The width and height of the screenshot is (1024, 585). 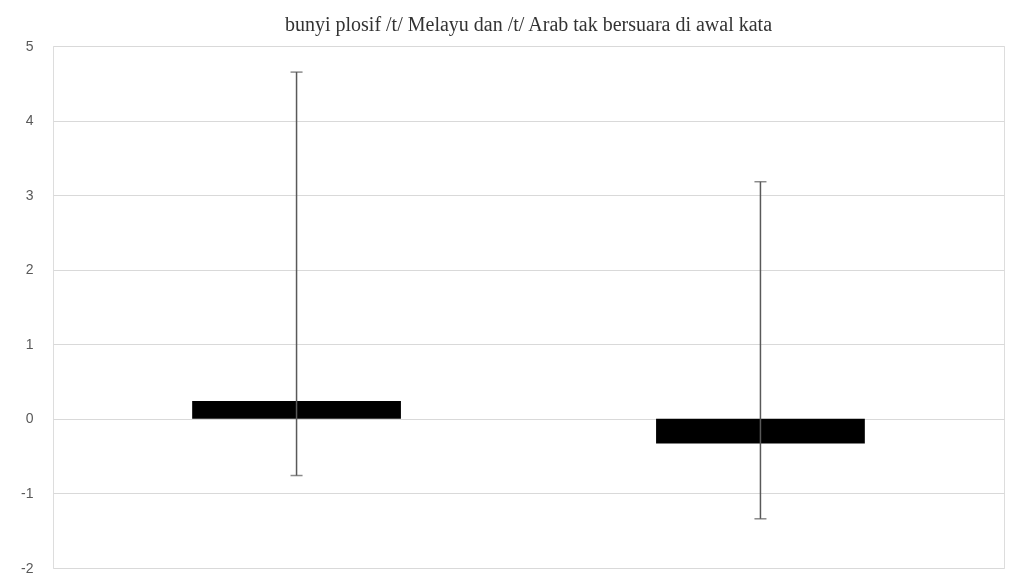 I want to click on y-tick-label: 0, so click(x=29, y=418).